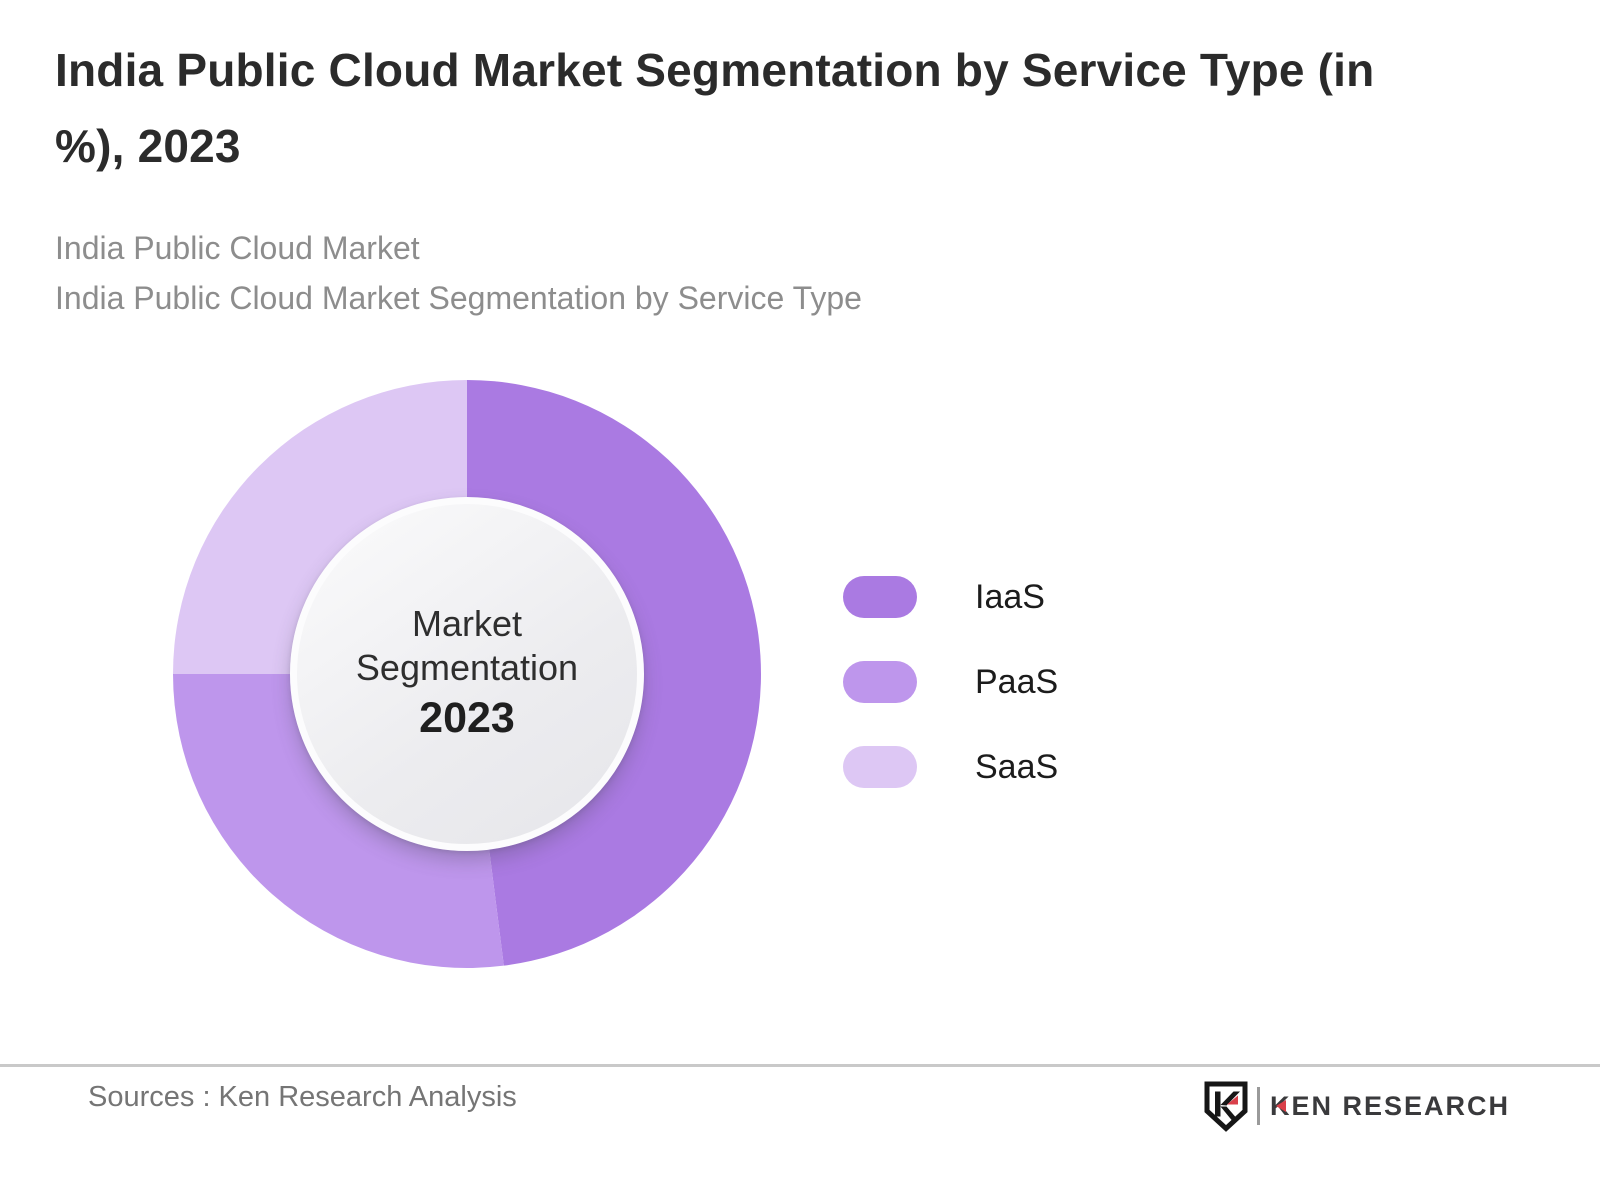 This screenshot has width=1600, height=1200. Describe the element at coordinates (950, 767) in the screenshot. I see `legend-item-saas: SaaS` at that location.